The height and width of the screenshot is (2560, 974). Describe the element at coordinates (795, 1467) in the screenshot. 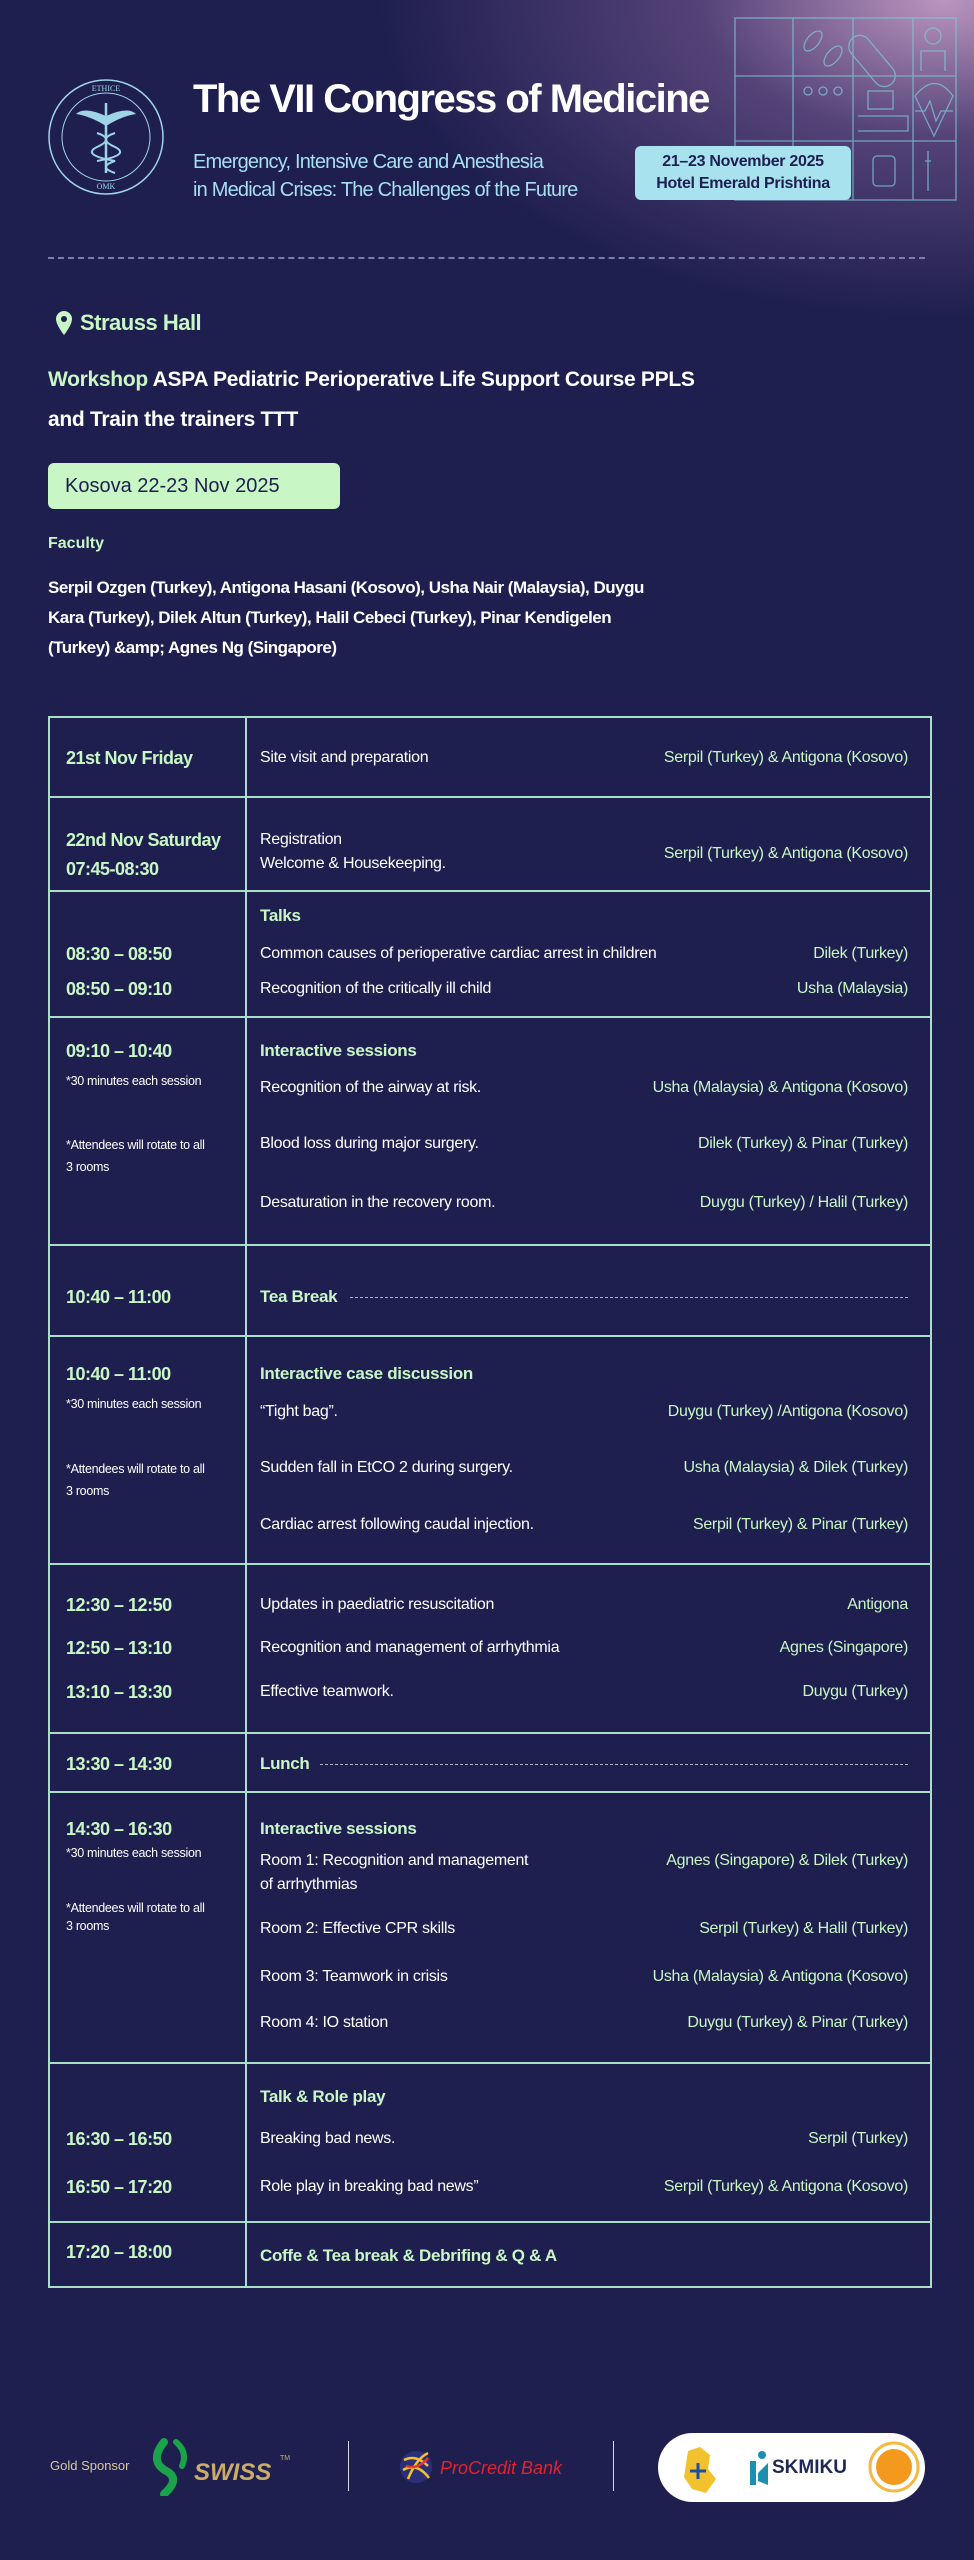

I see `speaker-name: Usha (Malaysia) & Dilek (Turkey)` at that location.